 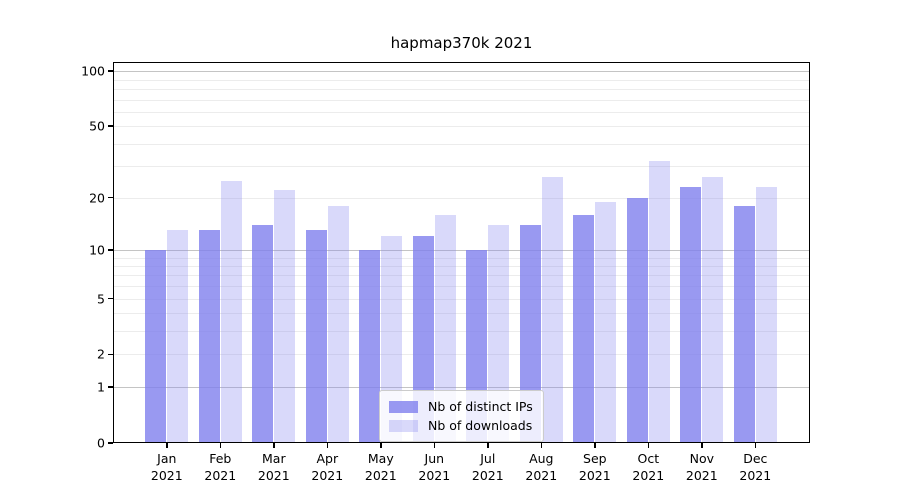 What do you see at coordinates (101, 354) in the screenshot?
I see `y-tick-label: 2` at bounding box center [101, 354].